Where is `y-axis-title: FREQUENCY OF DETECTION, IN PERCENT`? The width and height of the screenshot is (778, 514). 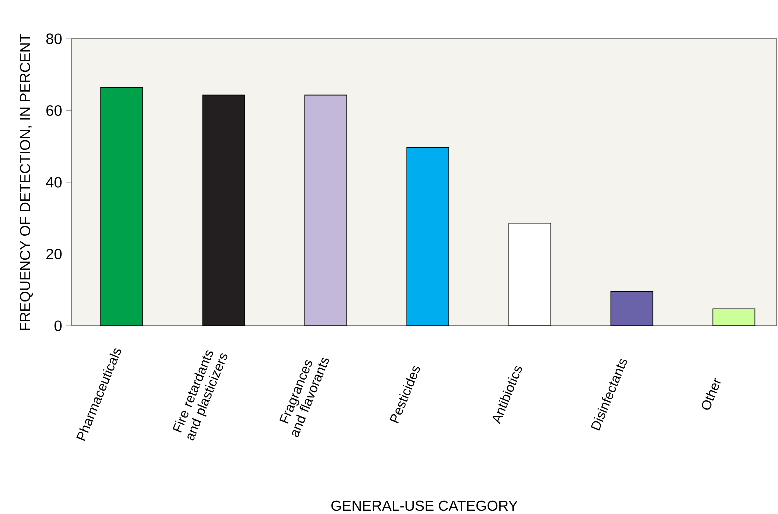 y-axis-title: FREQUENCY OF DETECTION, IN PERCENT is located at coordinates (27, 182).